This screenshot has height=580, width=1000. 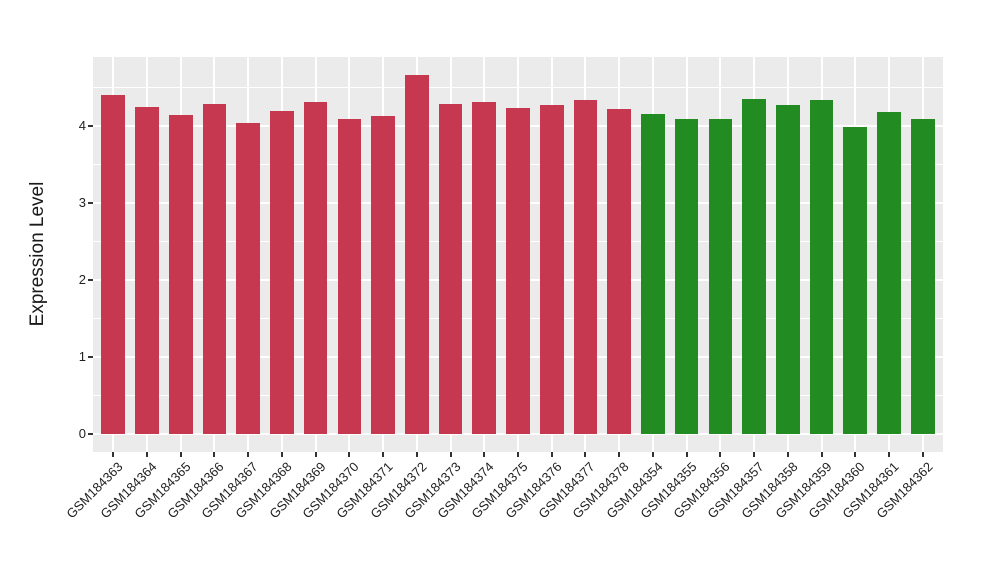 What do you see at coordinates (180, 274) in the screenshot?
I see `bar-GSM184365` at bounding box center [180, 274].